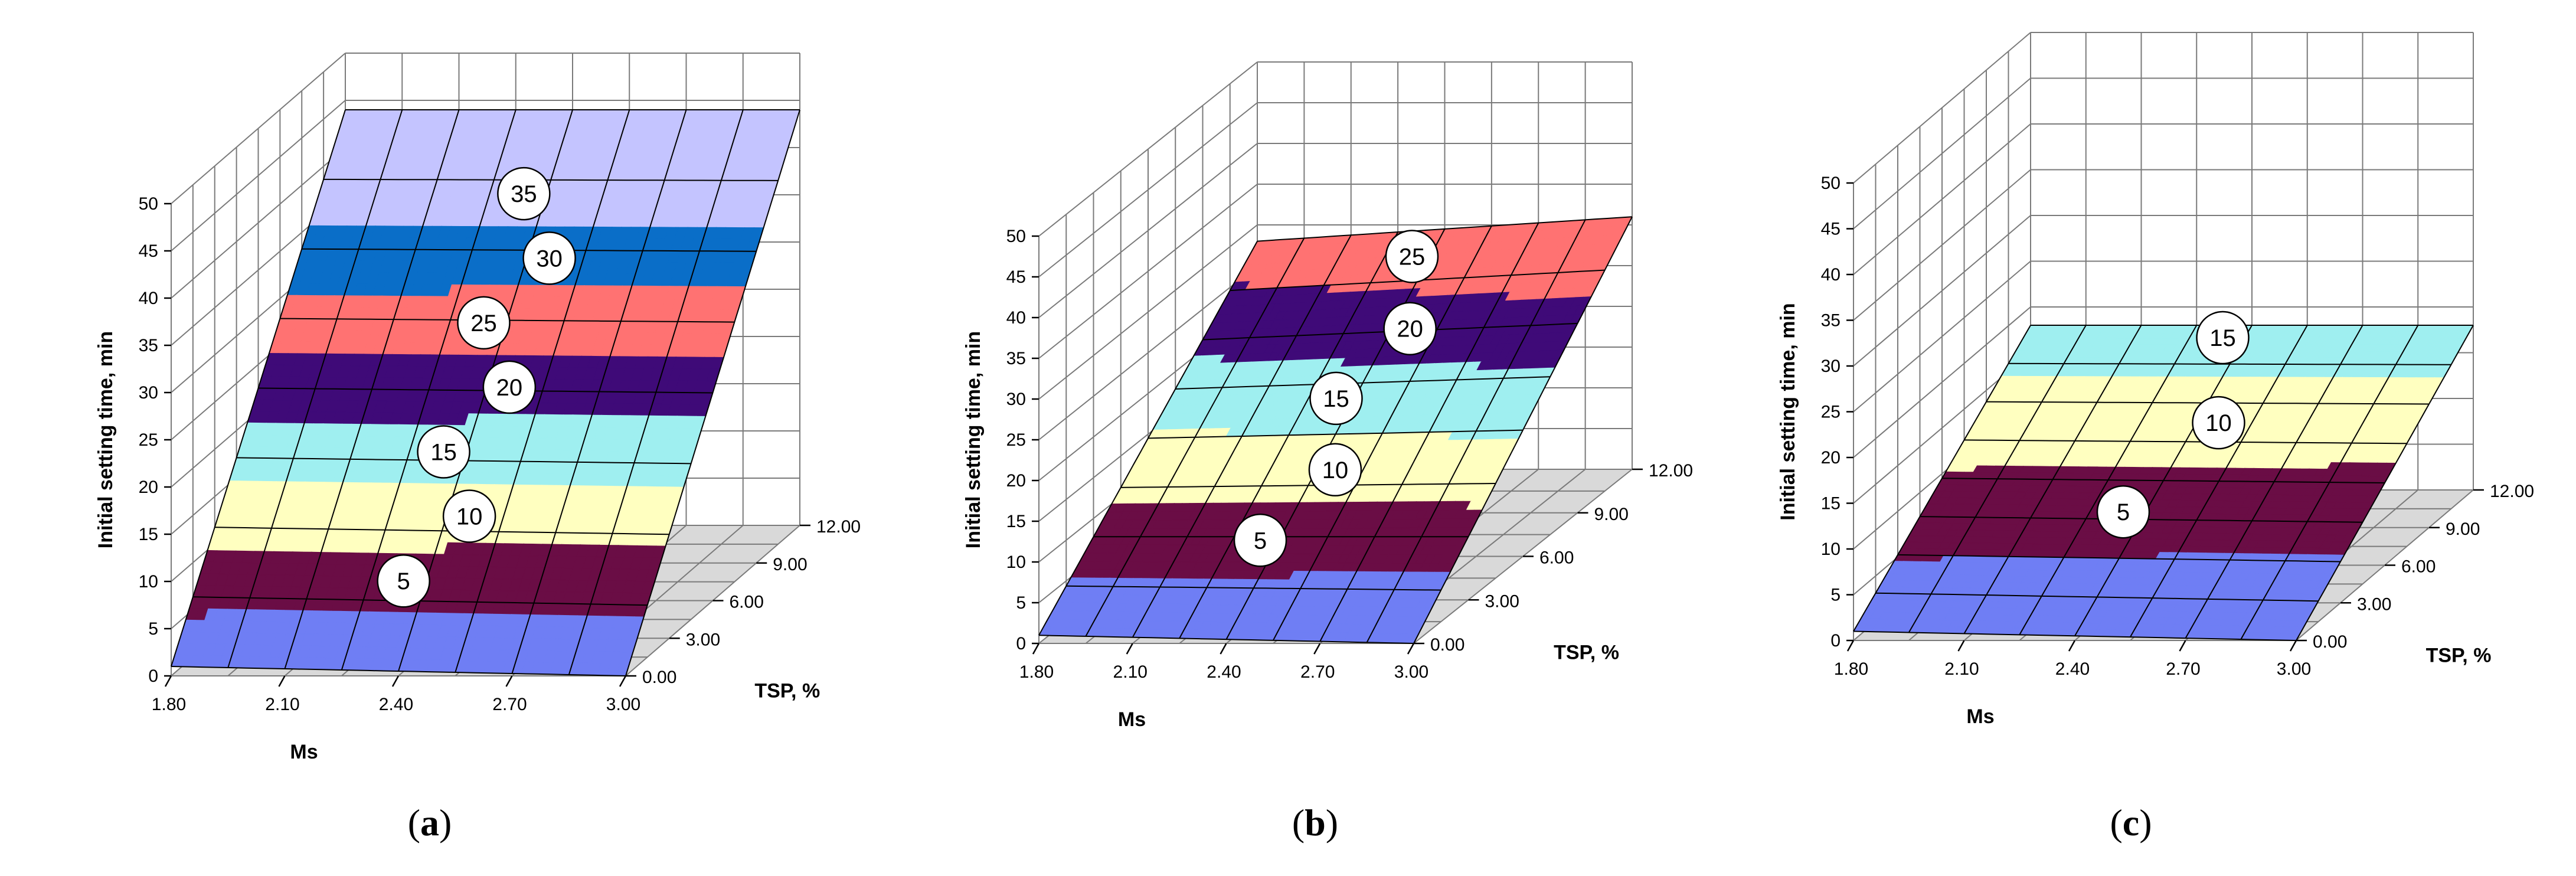 Image resolution: width=2576 pixels, height=876 pixels. I want to click on panel-label: (a), so click(430, 823).